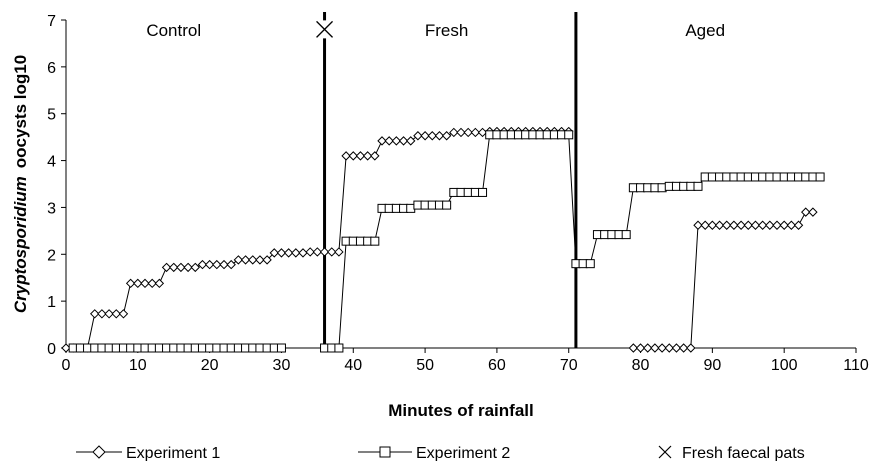  What do you see at coordinates (743, 453) in the screenshot?
I see `legend-label-fresh-faecal-pats: Fresh faecal pats` at bounding box center [743, 453].